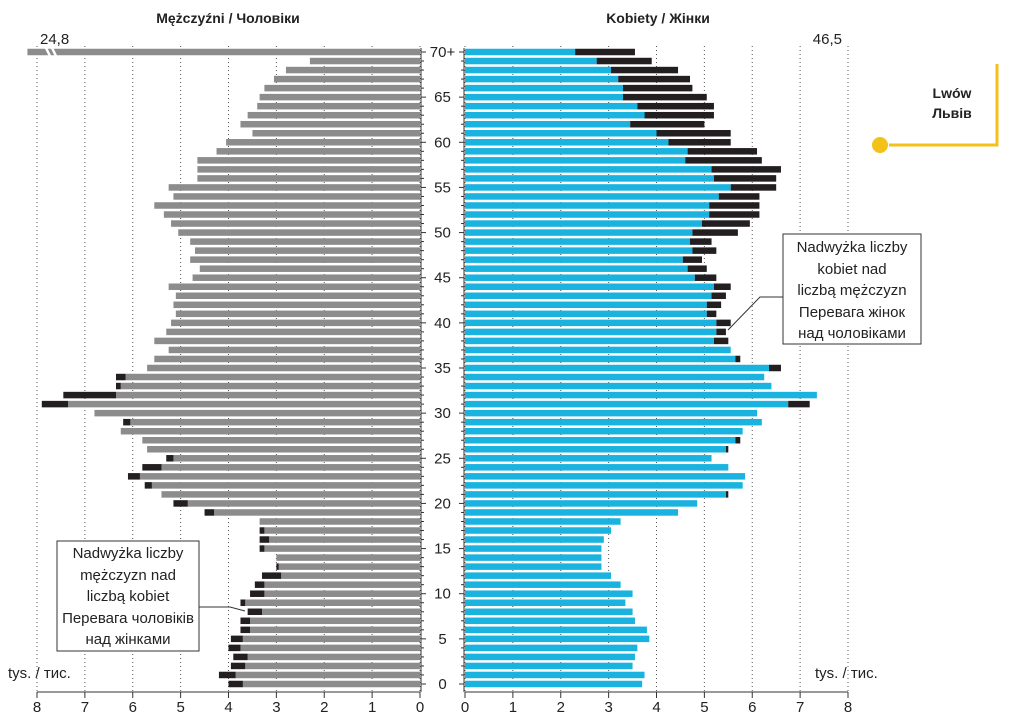 This screenshot has height=719, width=1025. Describe the element at coordinates (442, 187) in the screenshot. I see `age-label-55: 55` at that location.